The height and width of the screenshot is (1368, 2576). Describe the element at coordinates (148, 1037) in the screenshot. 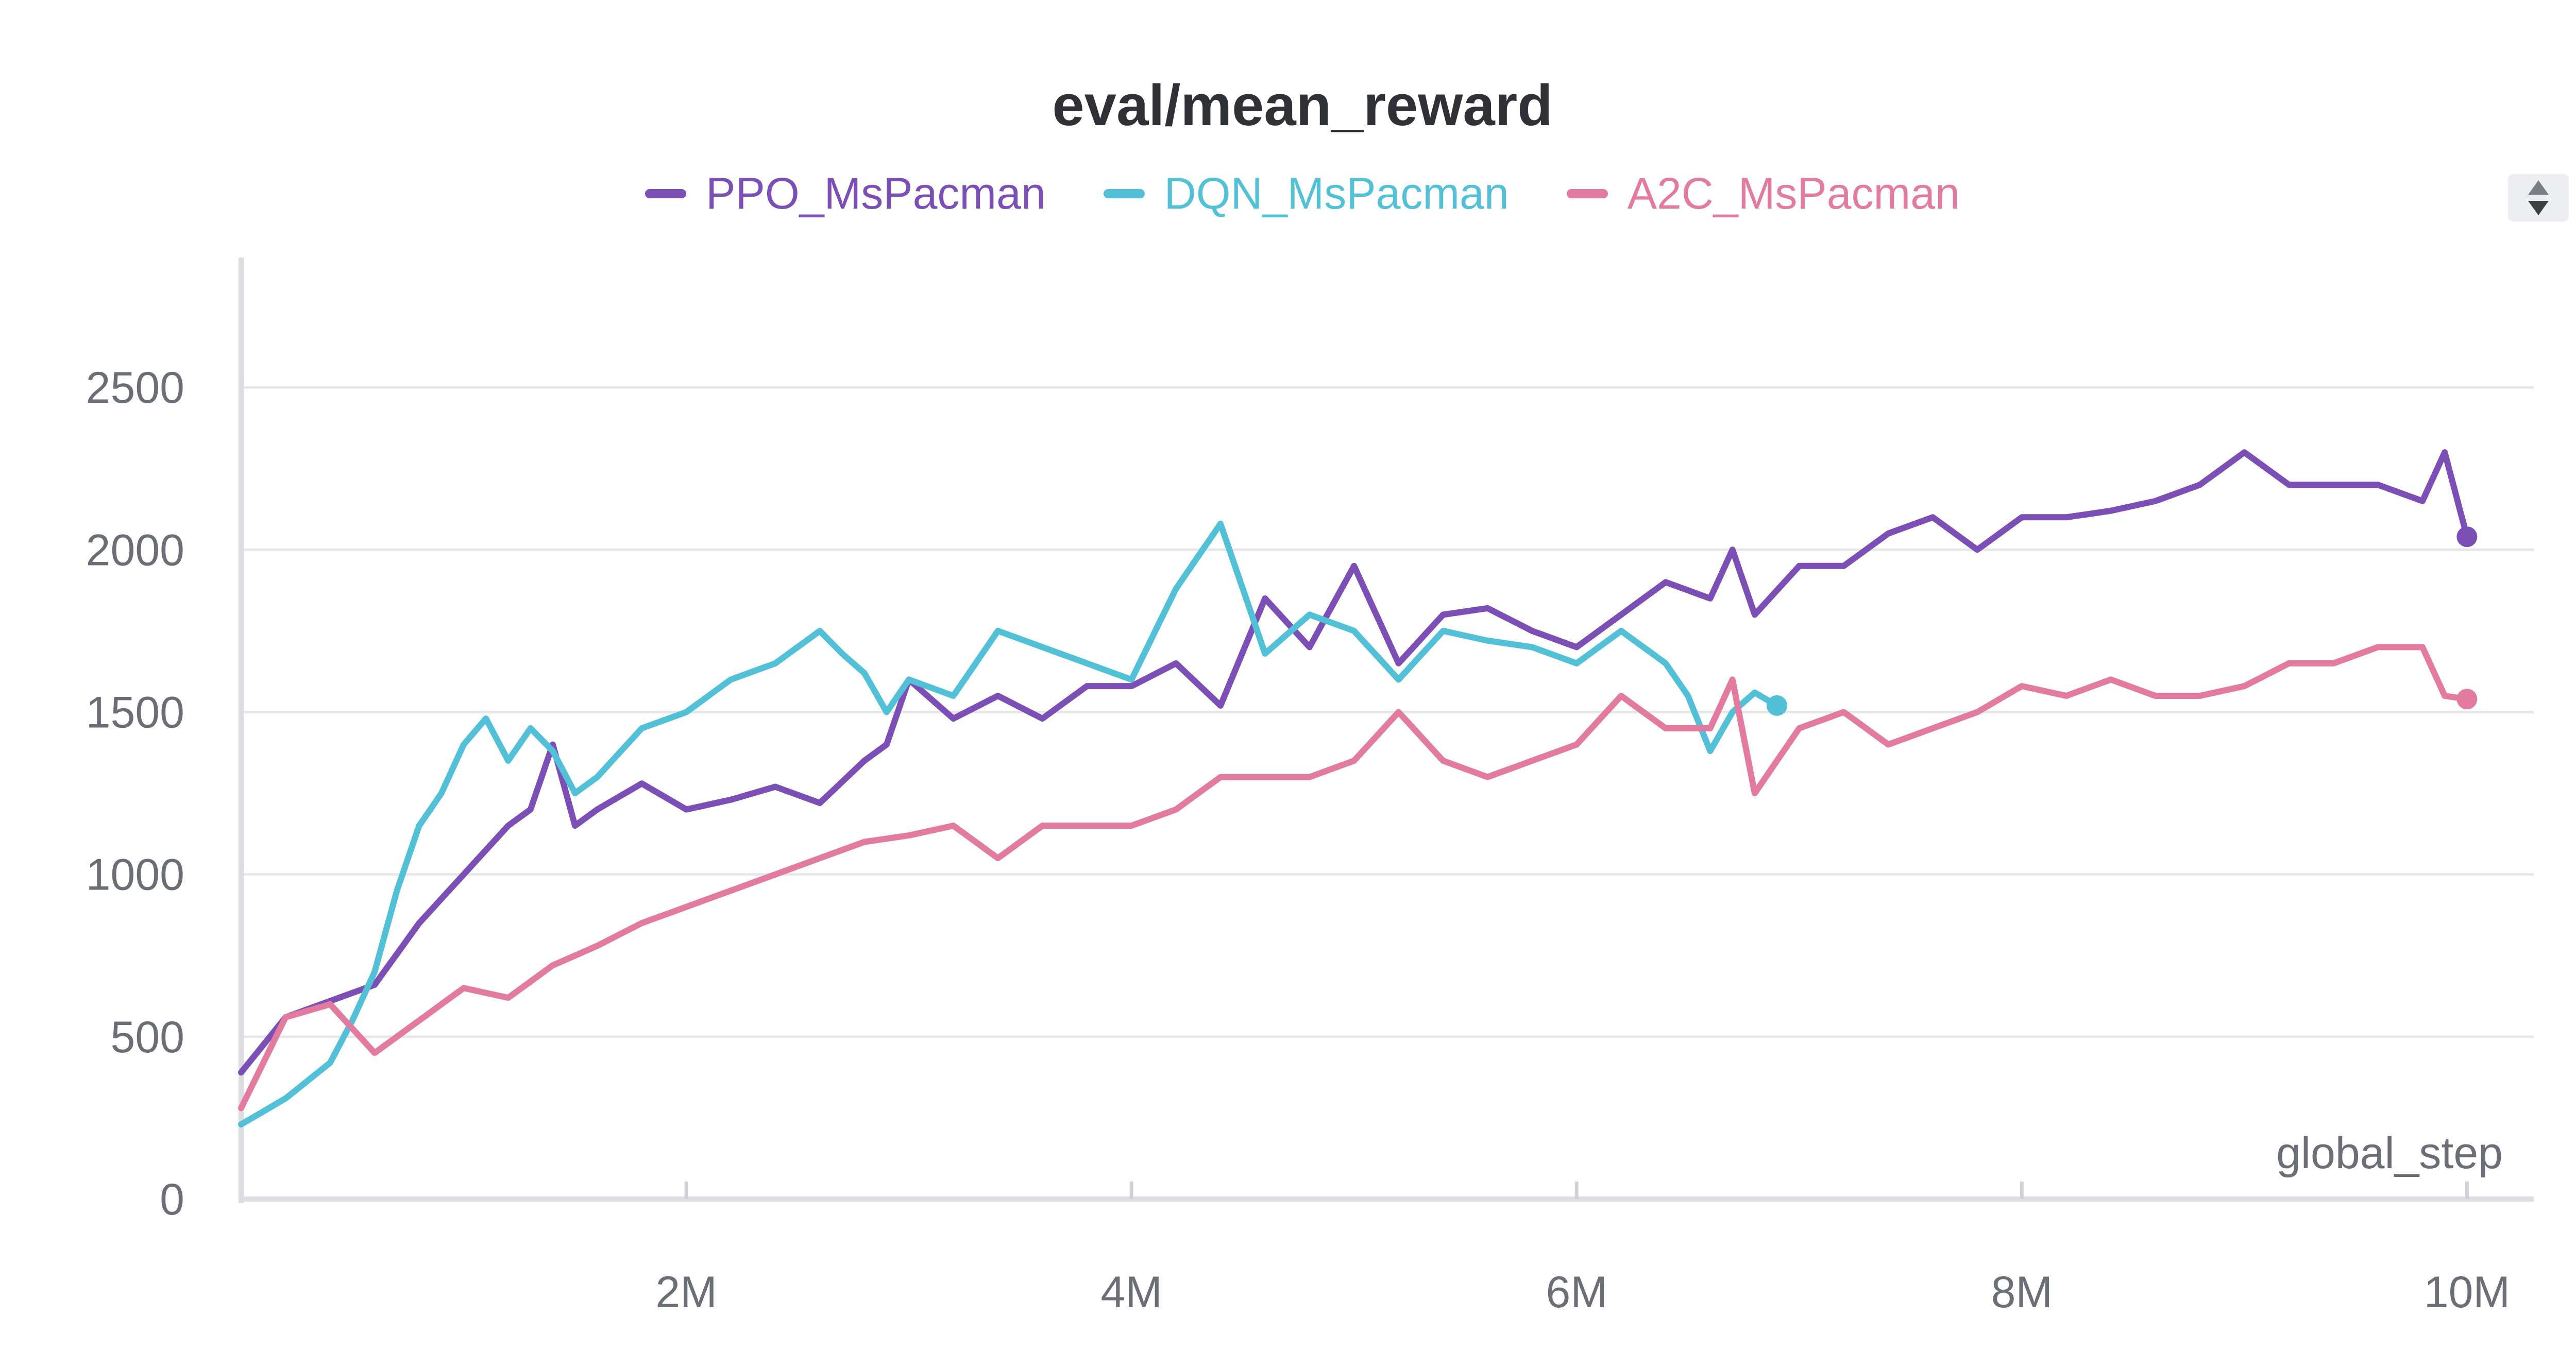

I see `y-tick-label: 500` at that location.